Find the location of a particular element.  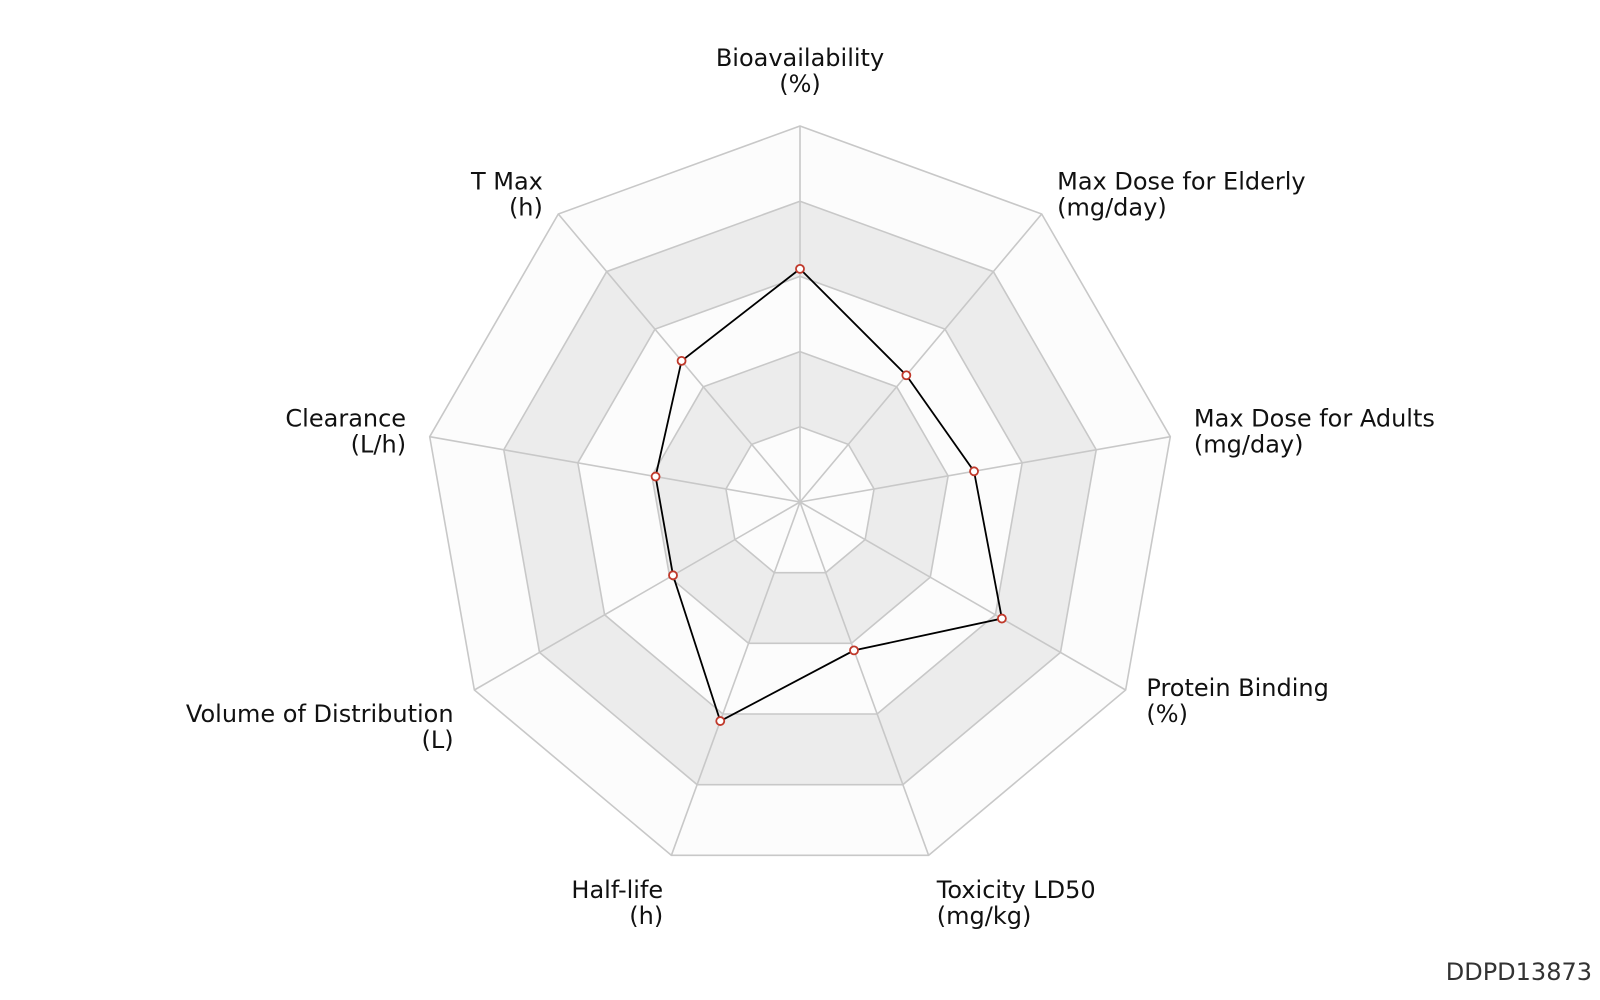

axis-label-6: Half-life is located at coordinates (617, 890).